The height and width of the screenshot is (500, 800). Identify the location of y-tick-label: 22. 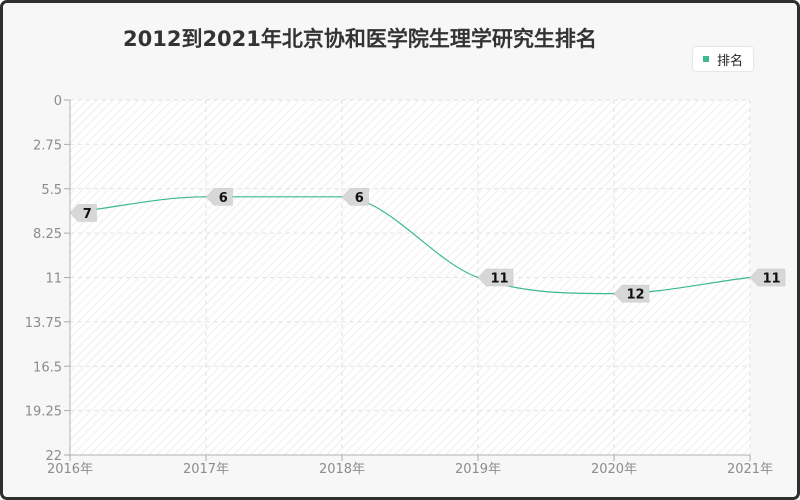
(53, 456).